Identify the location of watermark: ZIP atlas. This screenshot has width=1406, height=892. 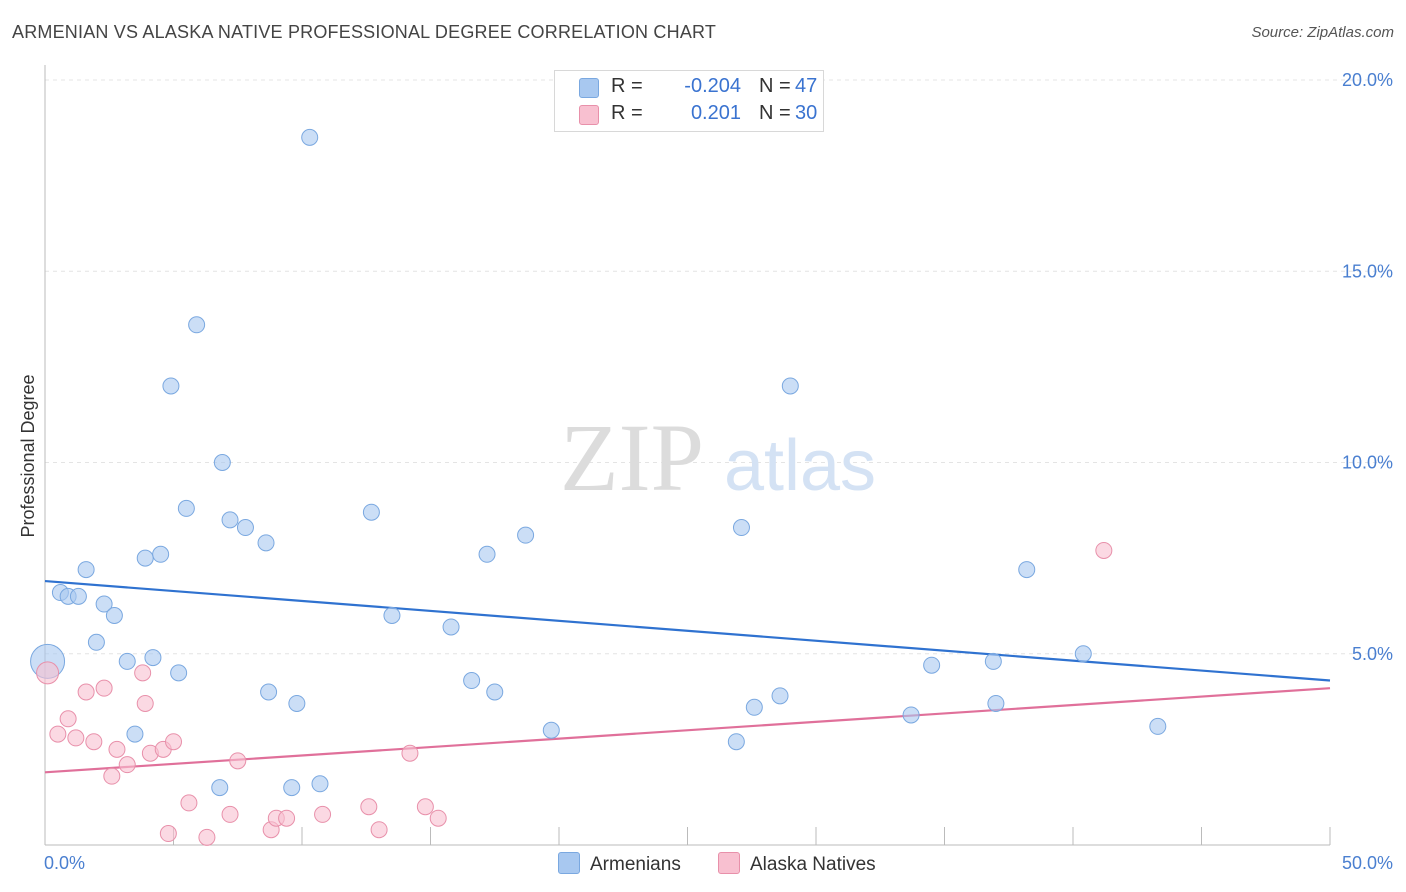
(718, 457).